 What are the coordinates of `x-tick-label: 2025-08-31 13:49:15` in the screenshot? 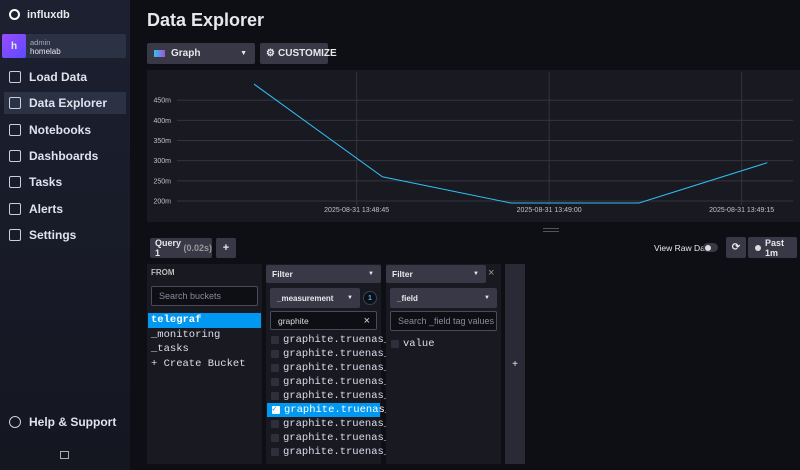 It's located at (741, 210).